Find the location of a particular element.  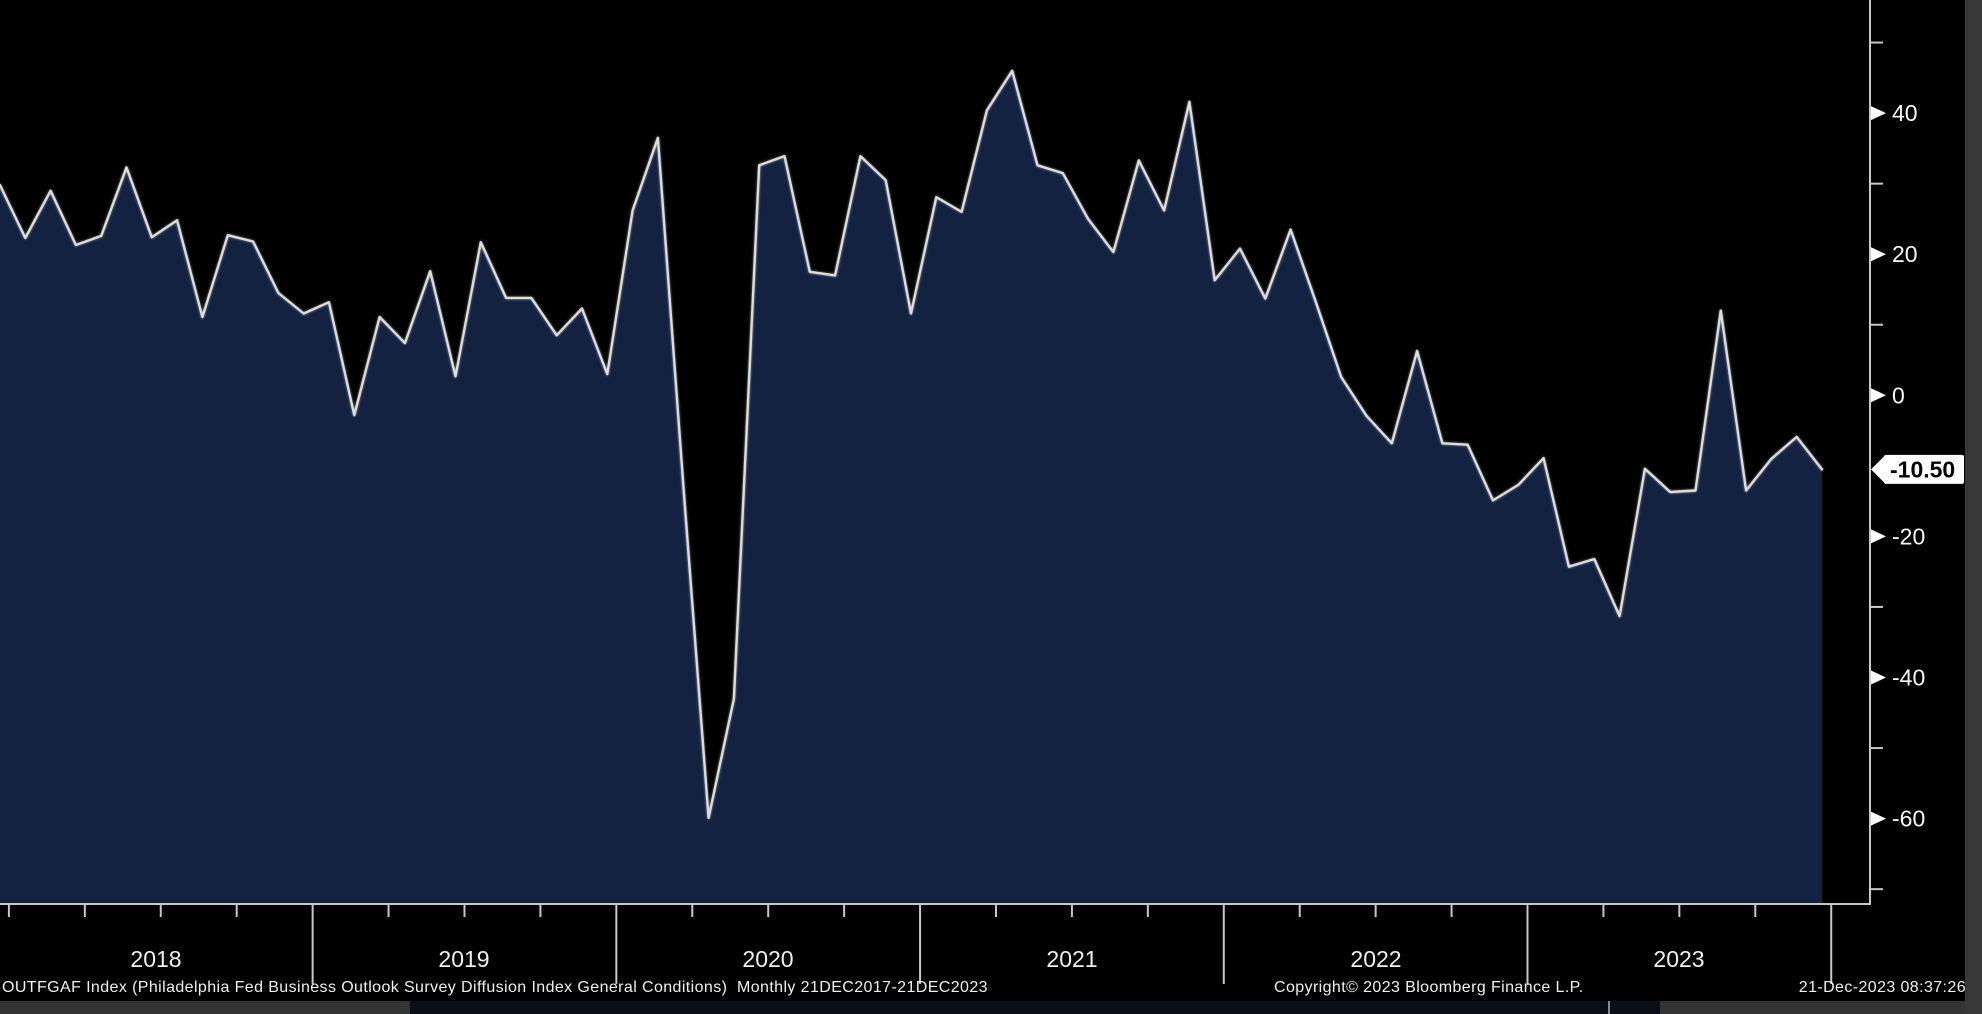

x-axis-year-label: 2020 is located at coordinates (767, 959).